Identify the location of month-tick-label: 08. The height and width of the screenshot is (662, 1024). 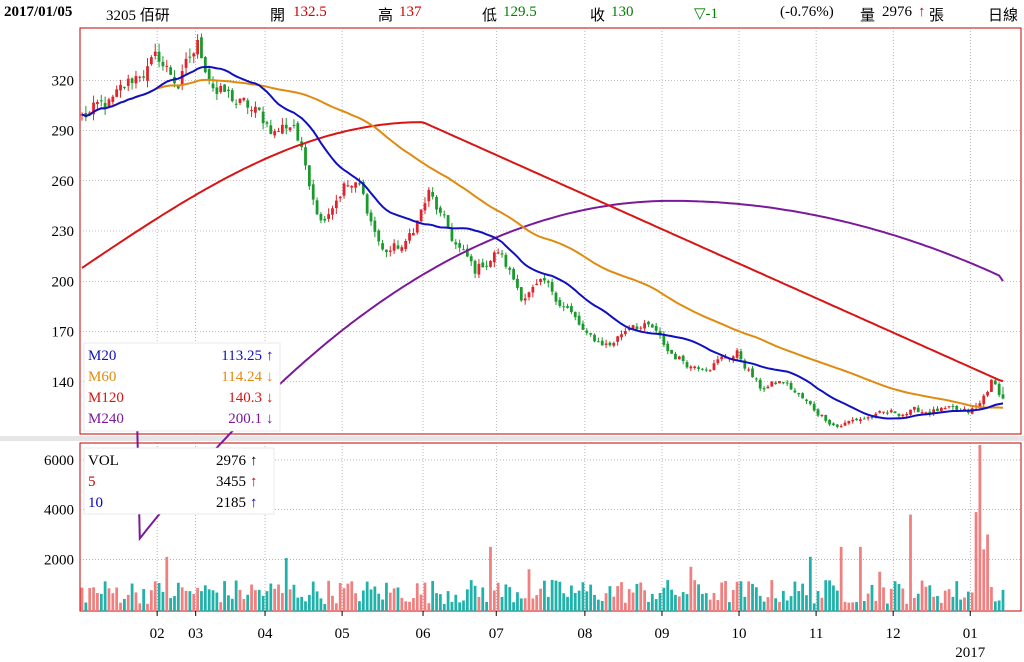
(584, 634).